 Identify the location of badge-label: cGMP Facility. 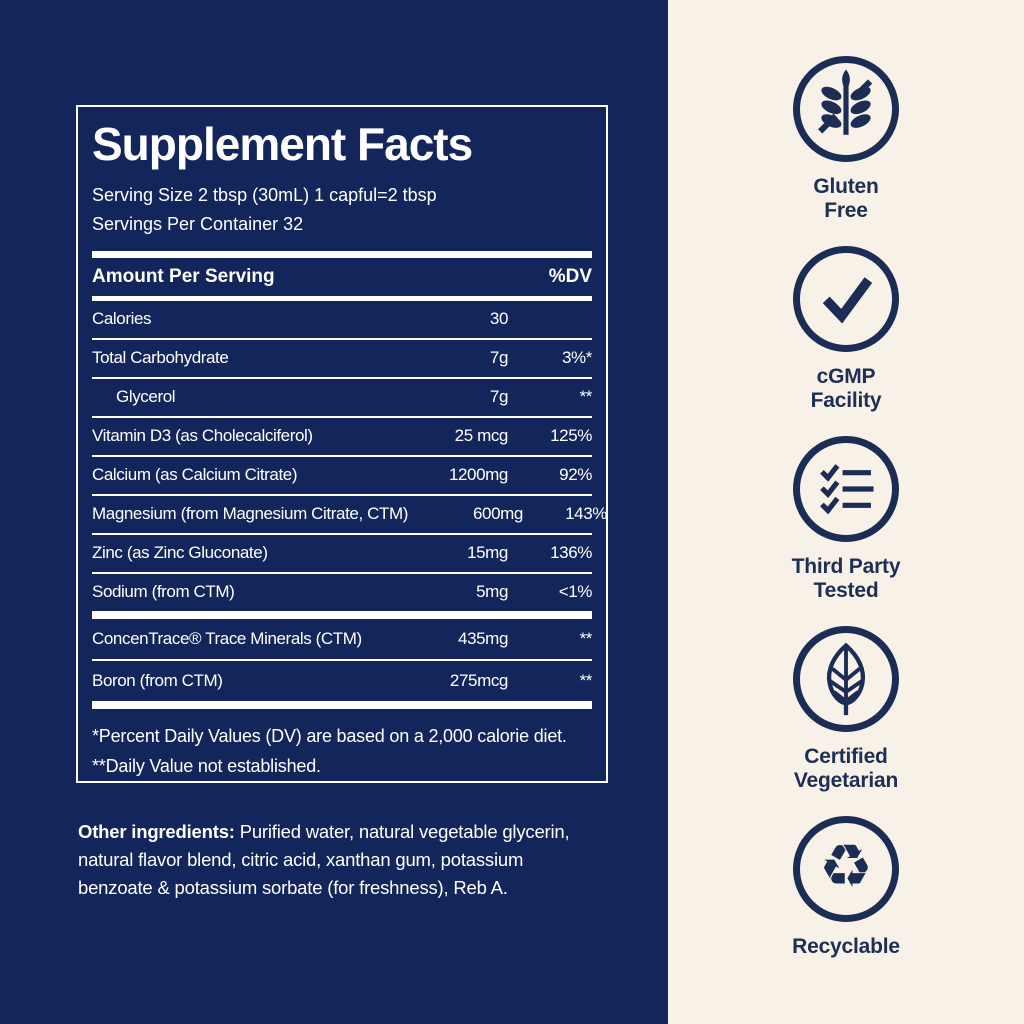
(846, 389).